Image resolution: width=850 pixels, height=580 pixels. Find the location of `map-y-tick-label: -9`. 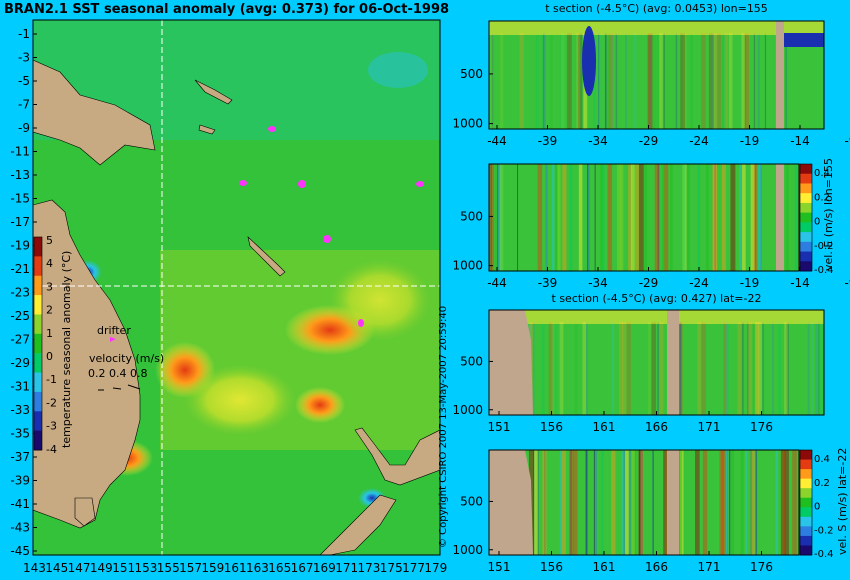

map-y-tick-label: -9 is located at coordinates (24, 128).